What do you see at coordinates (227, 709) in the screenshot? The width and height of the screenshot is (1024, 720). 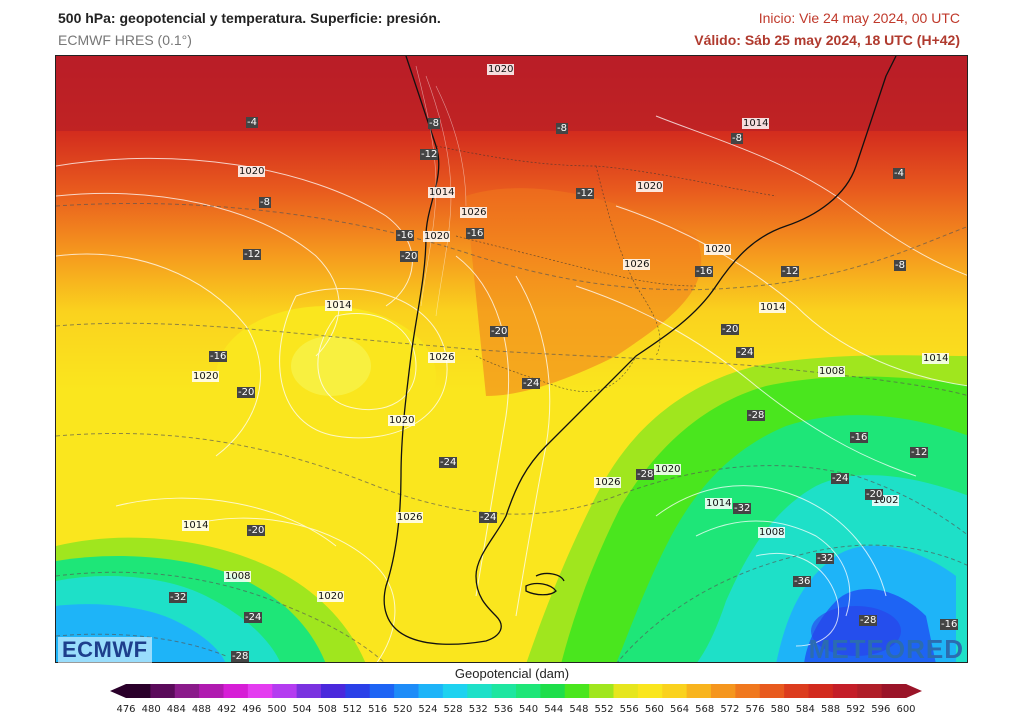 I see `scale-tick-label: 492` at bounding box center [227, 709].